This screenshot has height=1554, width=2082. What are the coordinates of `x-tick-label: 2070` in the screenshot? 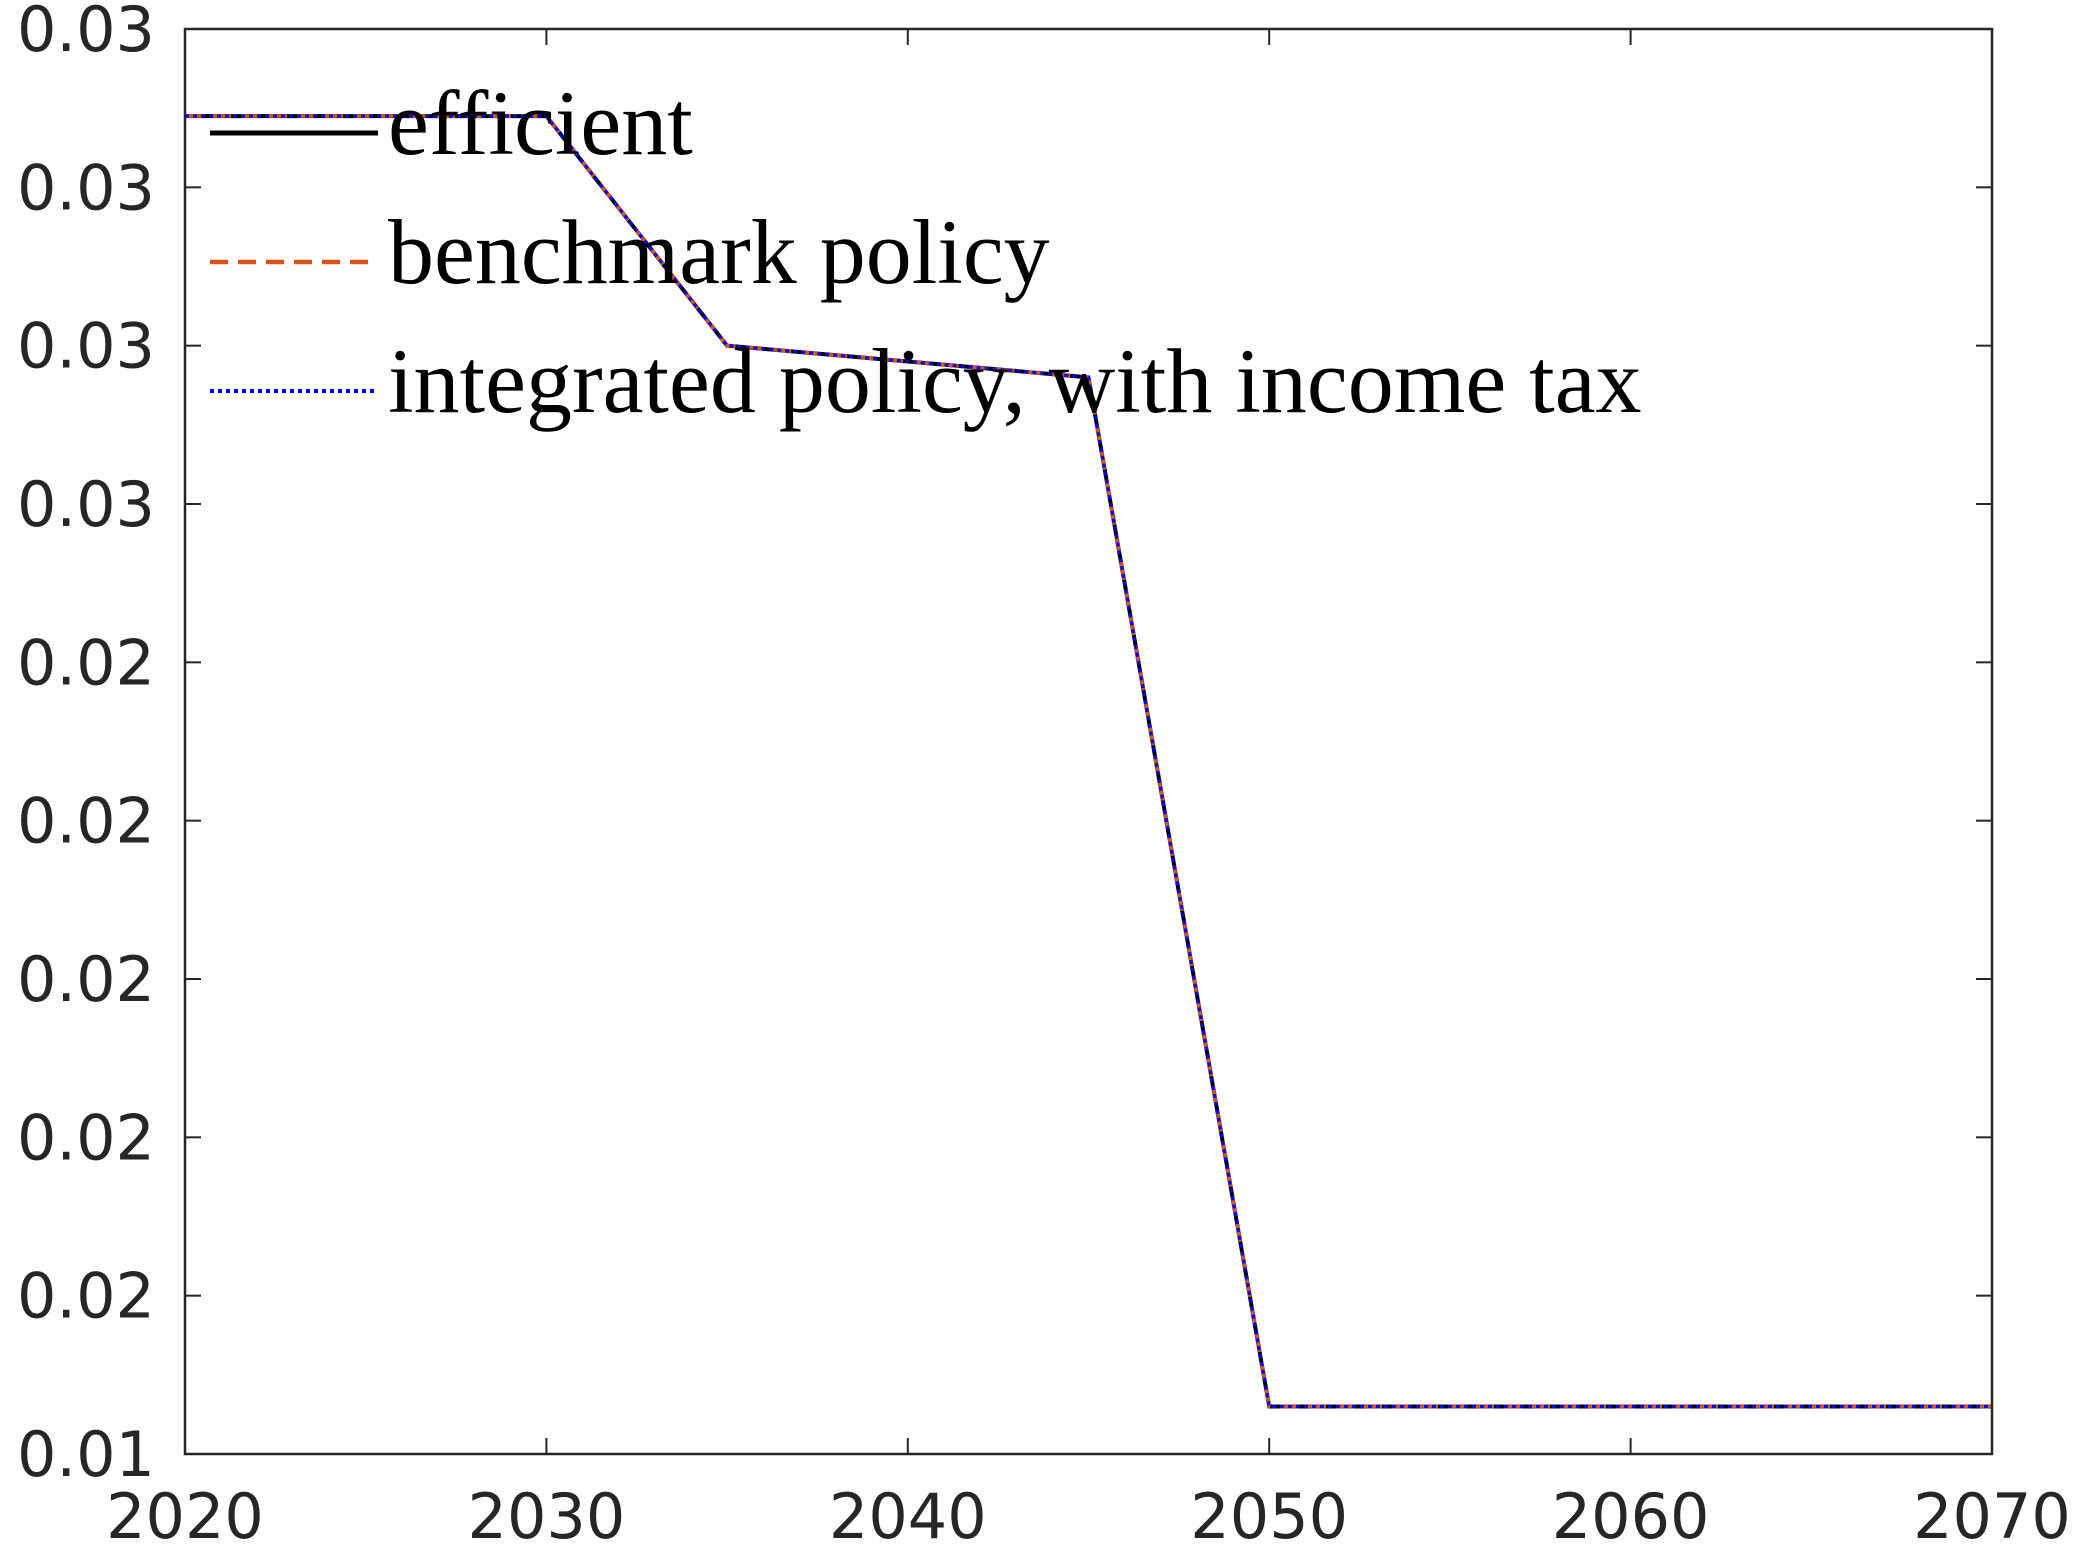 It's located at (1992, 1516).